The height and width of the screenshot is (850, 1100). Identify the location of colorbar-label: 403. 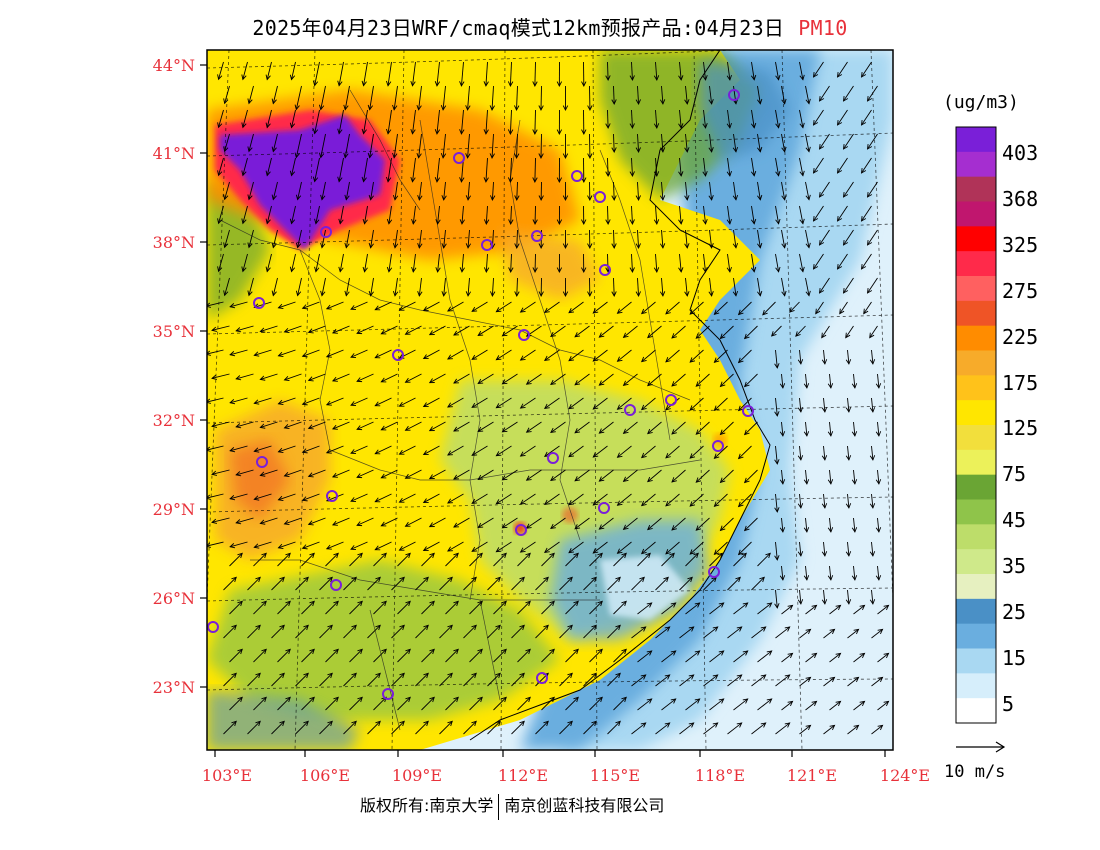
(1020, 153).